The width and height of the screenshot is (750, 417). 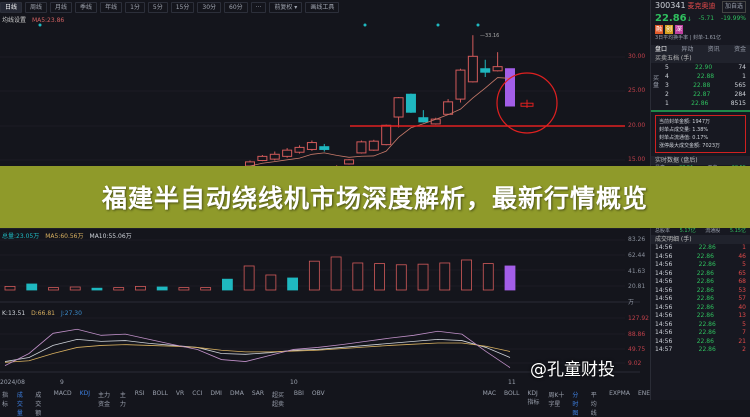 What do you see at coordinates (742, 298) in the screenshot?
I see `trade-cell: 57` at bounding box center [742, 298].